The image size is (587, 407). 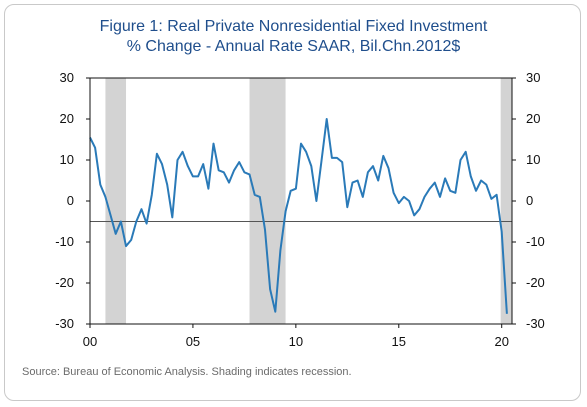 What do you see at coordinates (533, 118) in the screenshot?
I see `y-tick-label-right: 20` at bounding box center [533, 118].